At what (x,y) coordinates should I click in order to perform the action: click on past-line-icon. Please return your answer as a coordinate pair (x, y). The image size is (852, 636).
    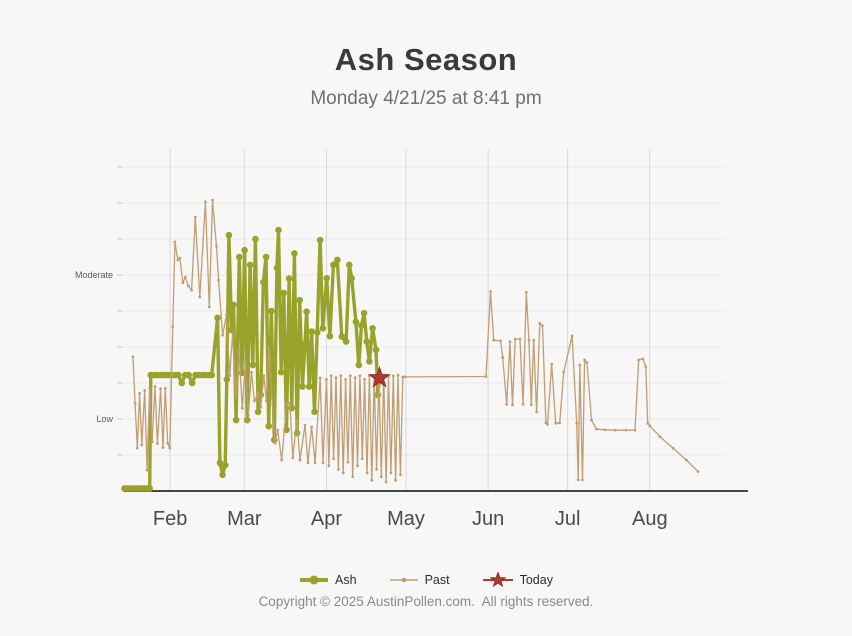
    Looking at the image, I should click on (403, 580).